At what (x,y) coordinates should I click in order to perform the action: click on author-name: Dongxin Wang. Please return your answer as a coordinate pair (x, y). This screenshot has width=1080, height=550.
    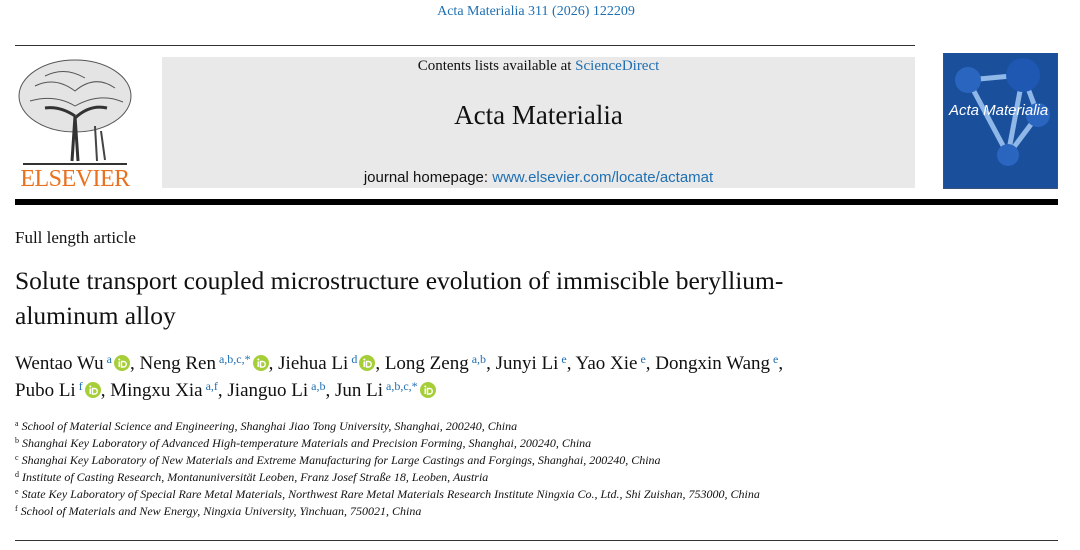
    Looking at the image, I should click on (713, 363).